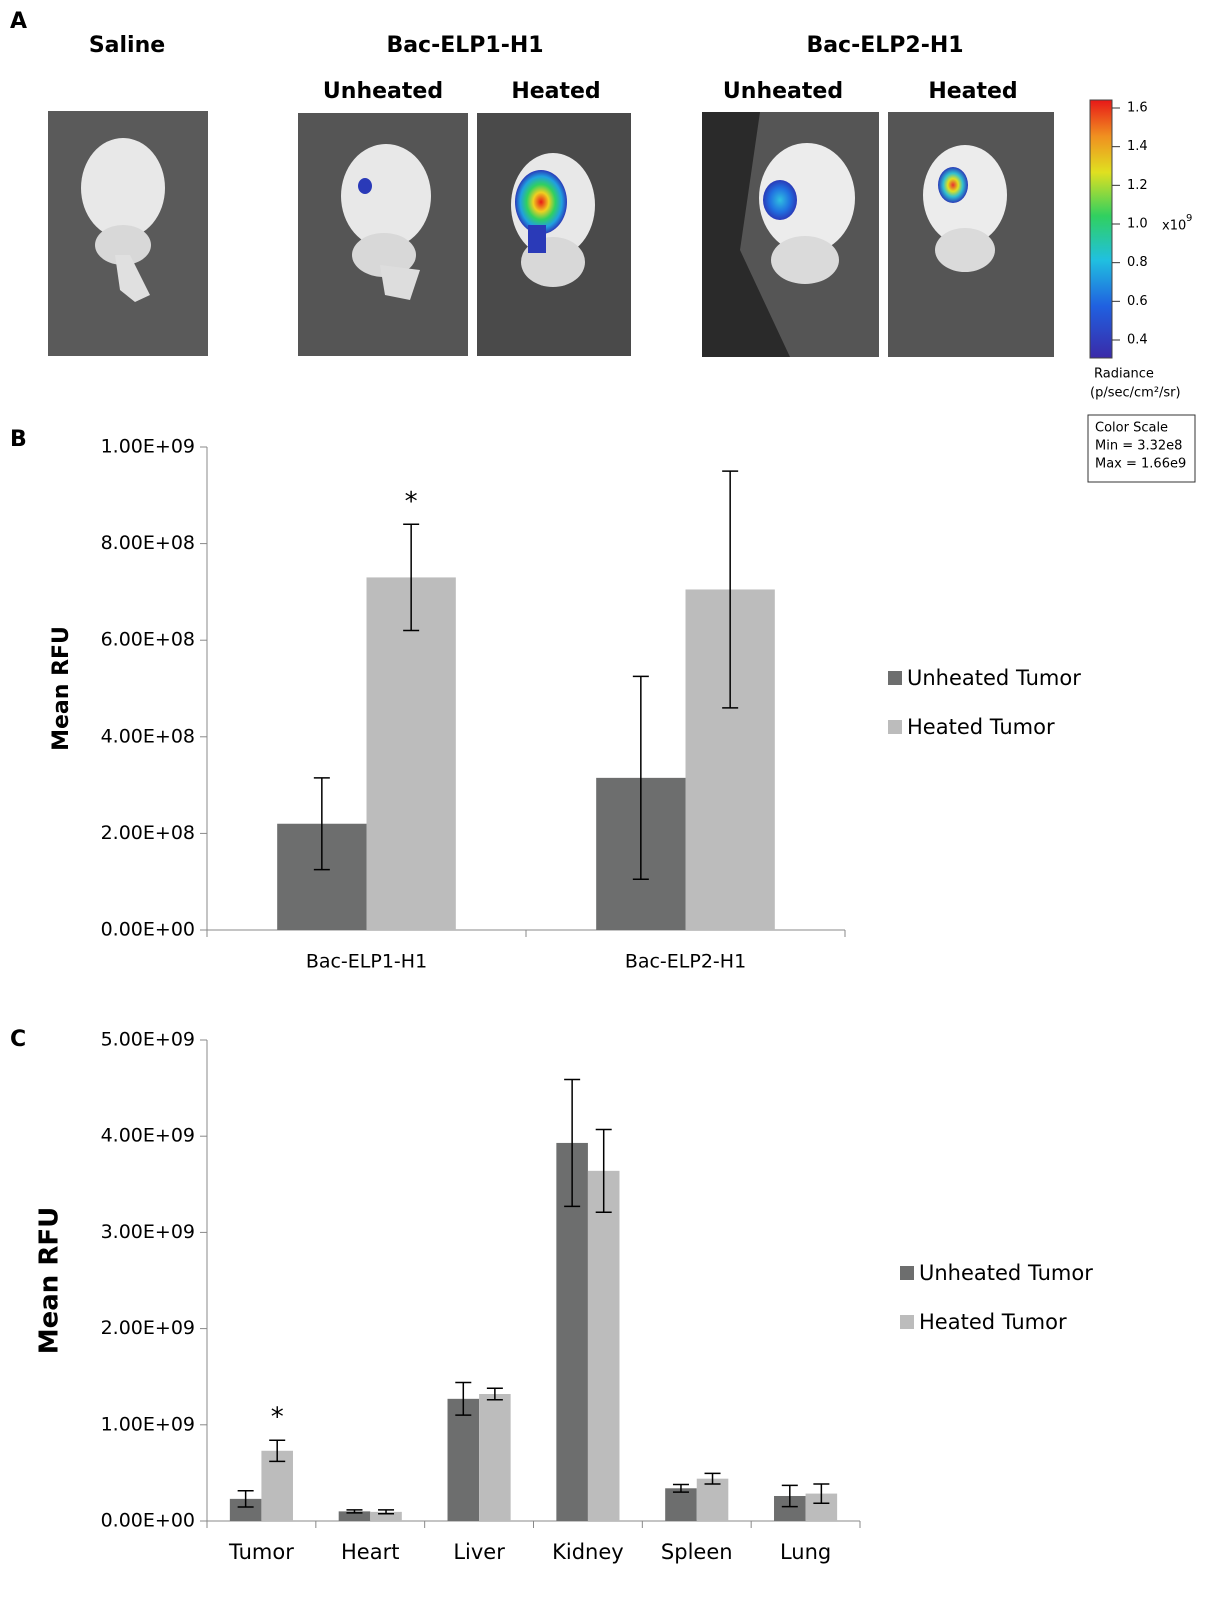  I want to click on brain-images, so click(551, 234).